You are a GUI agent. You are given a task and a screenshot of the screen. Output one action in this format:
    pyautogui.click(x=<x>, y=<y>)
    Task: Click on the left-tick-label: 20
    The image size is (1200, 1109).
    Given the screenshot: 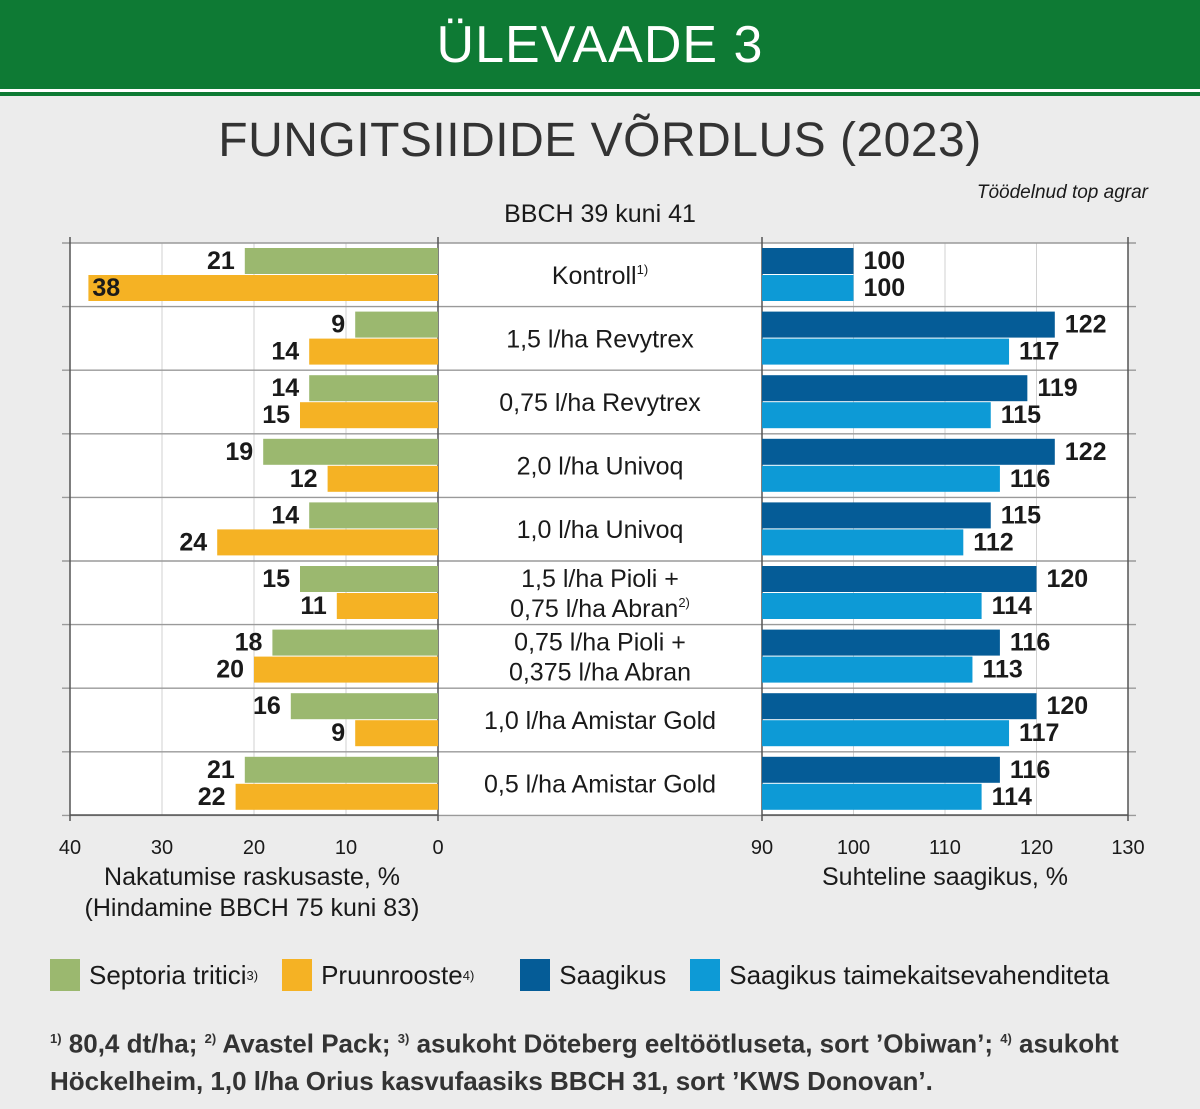 What is the action you would take?
    pyautogui.click(x=254, y=848)
    